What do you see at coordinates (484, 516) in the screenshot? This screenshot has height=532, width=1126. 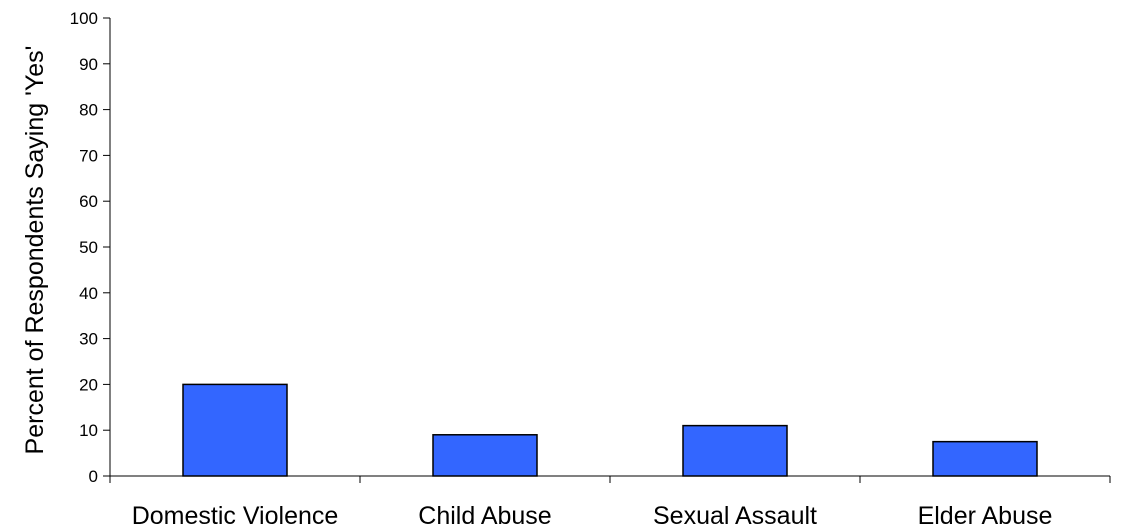 I see `x-category-label: Child Abuse` at bounding box center [484, 516].